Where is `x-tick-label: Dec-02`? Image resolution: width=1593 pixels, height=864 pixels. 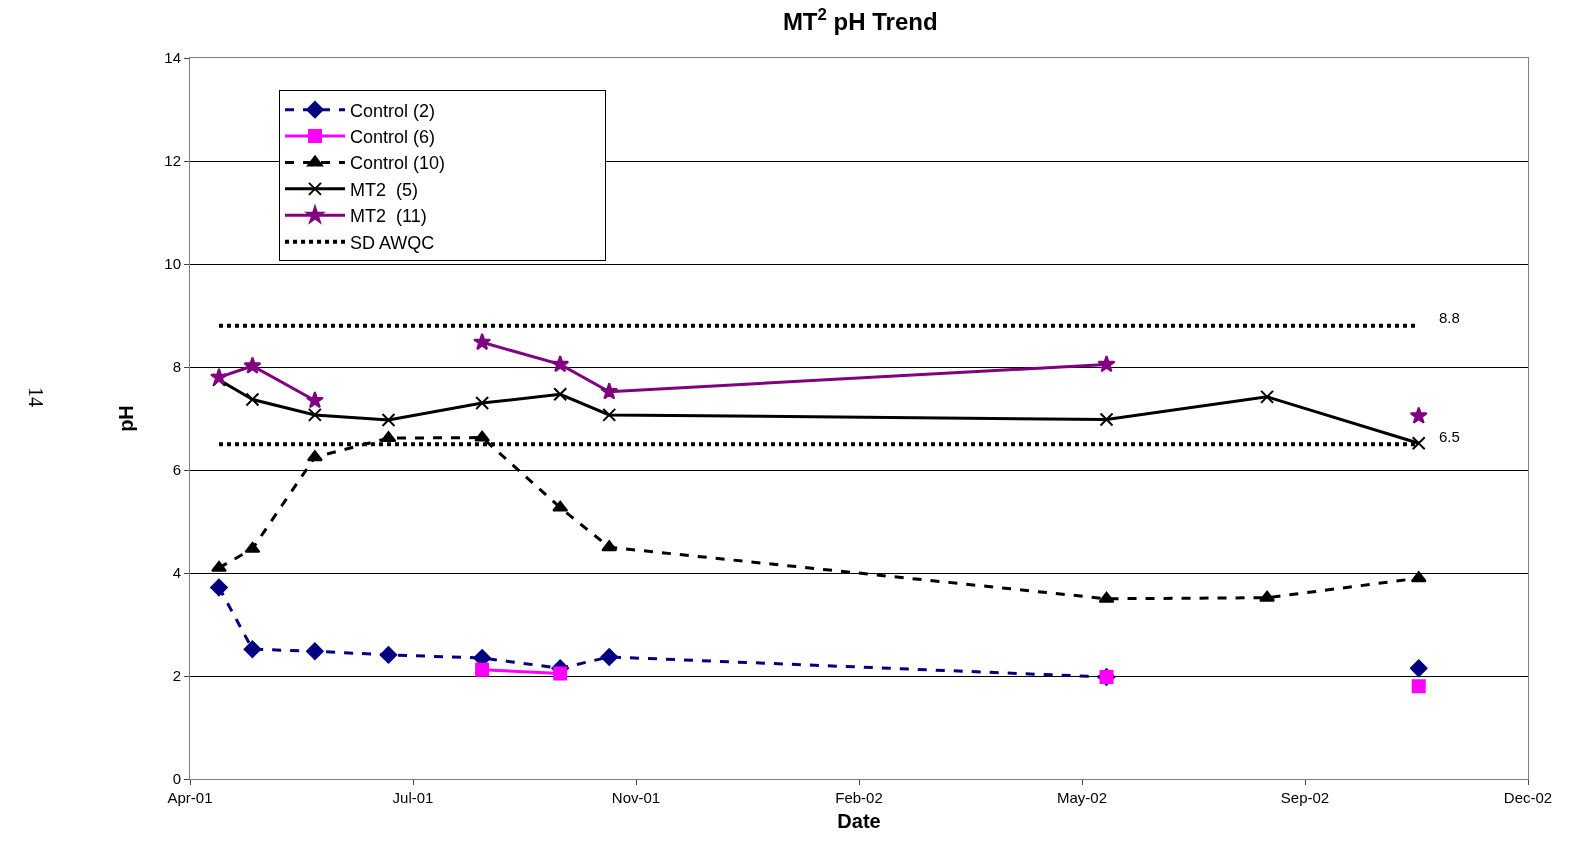 x-tick-label: Dec-02 is located at coordinates (1528, 797).